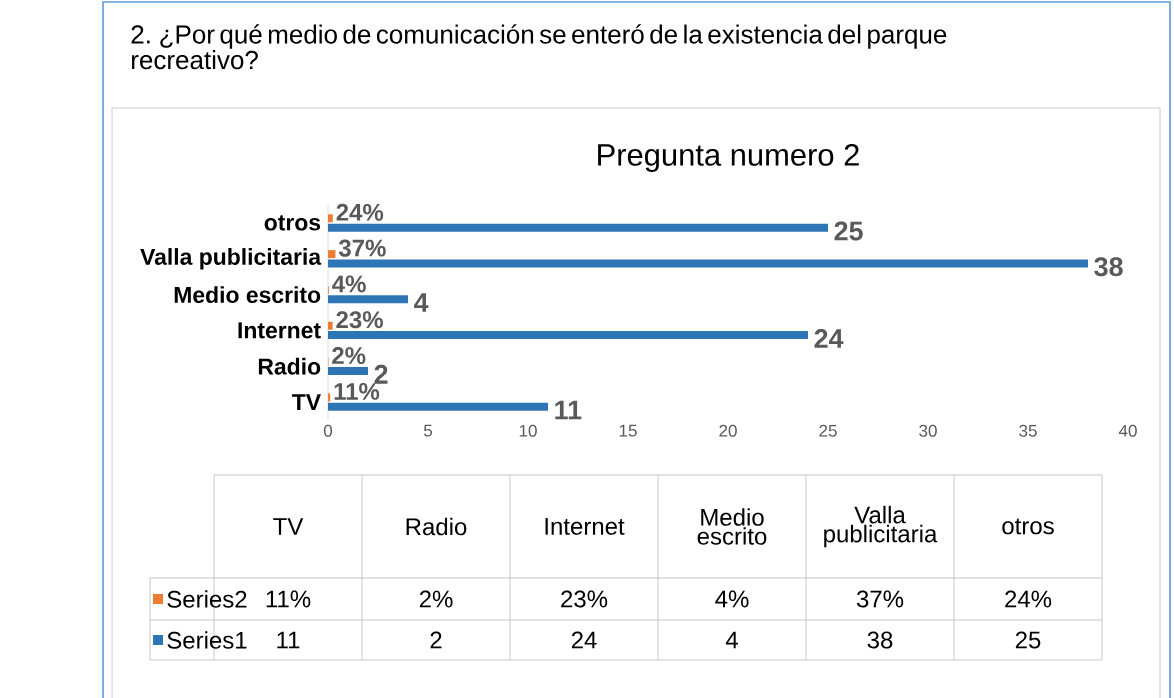 The image size is (1174, 698). I want to click on x-tick-label: 0, so click(328, 430).